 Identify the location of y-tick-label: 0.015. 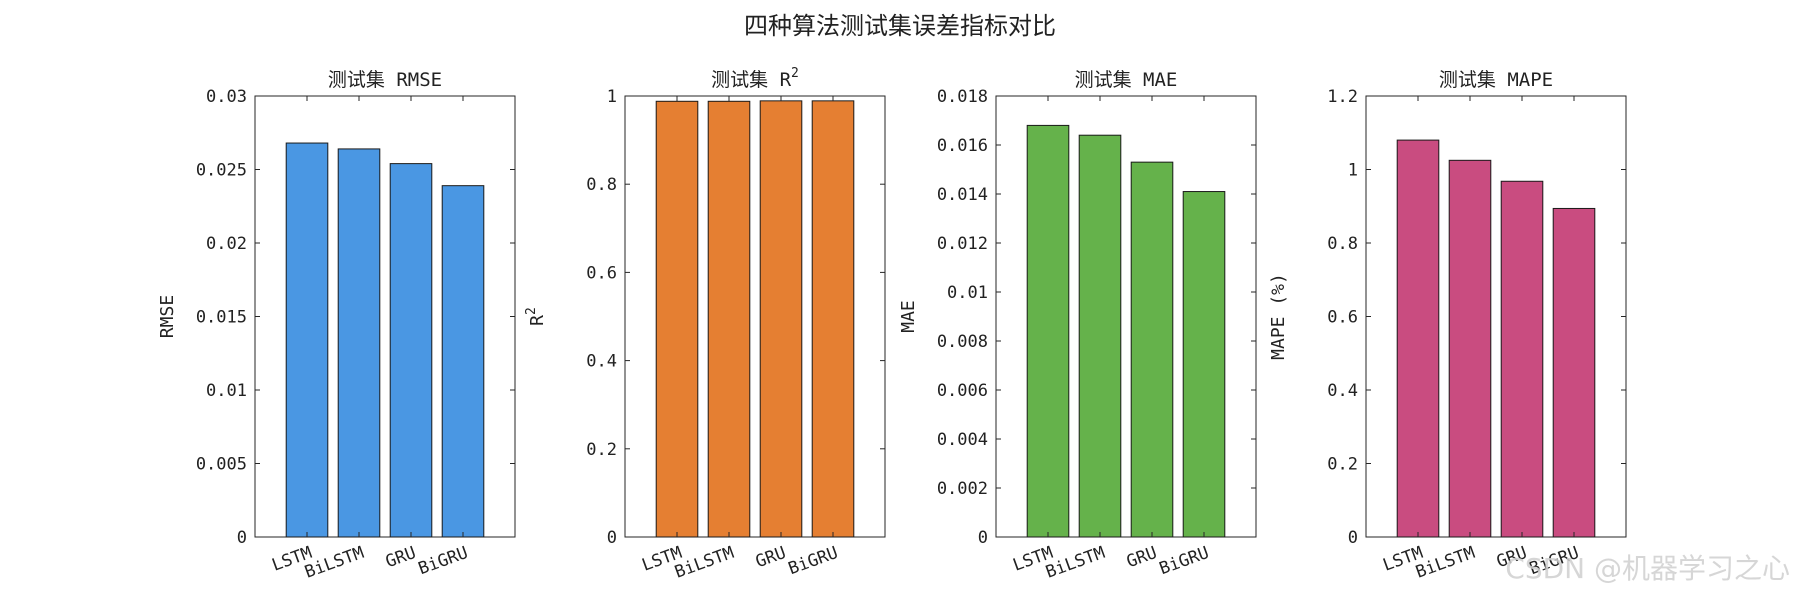
(221, 318).